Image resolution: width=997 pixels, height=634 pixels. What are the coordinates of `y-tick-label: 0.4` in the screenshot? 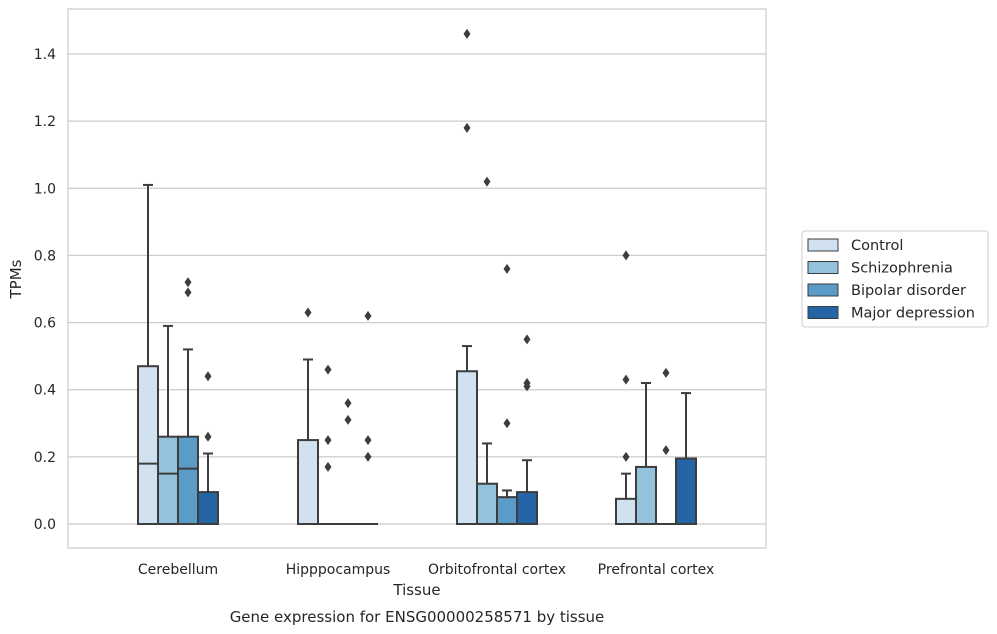 It's located at (45, 391).